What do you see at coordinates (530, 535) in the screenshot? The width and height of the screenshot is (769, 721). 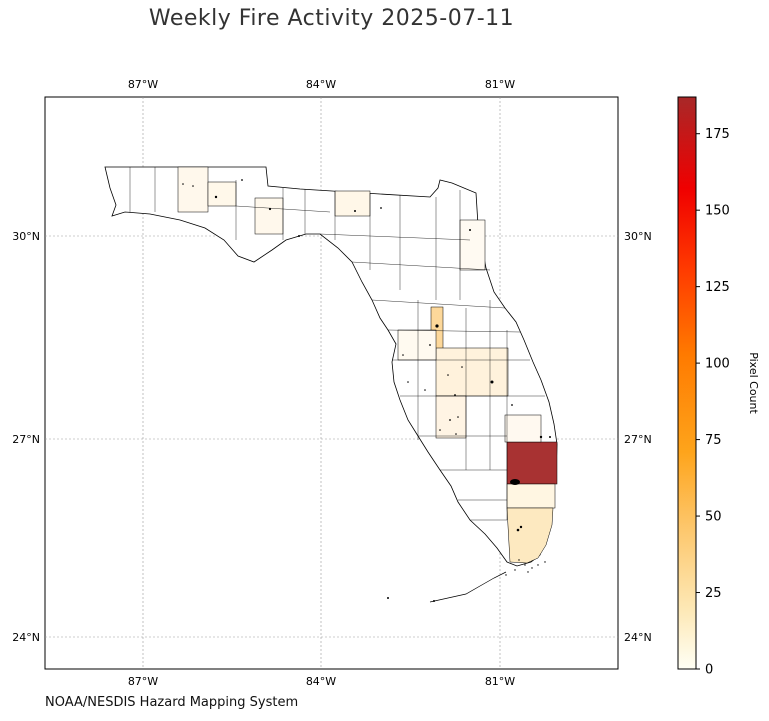 I see `county-fill-miami-dade` at bounding box center [530, 535].